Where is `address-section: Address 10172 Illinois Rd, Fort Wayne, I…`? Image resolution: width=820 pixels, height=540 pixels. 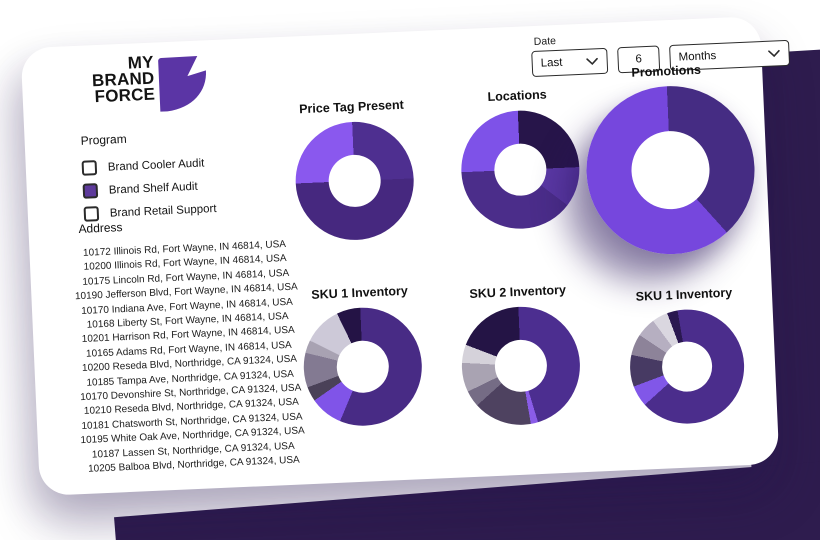 address-section: Address 10172 Illinois Rd, Fort Wayne, I… is located at coordinates (188, 345).